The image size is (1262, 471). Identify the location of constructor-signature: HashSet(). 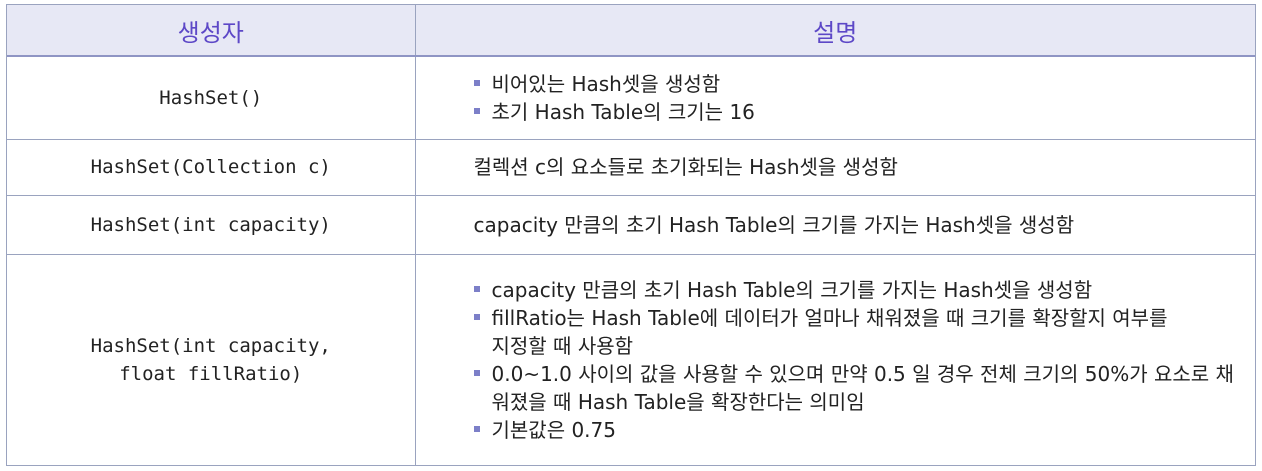
(211, 97).